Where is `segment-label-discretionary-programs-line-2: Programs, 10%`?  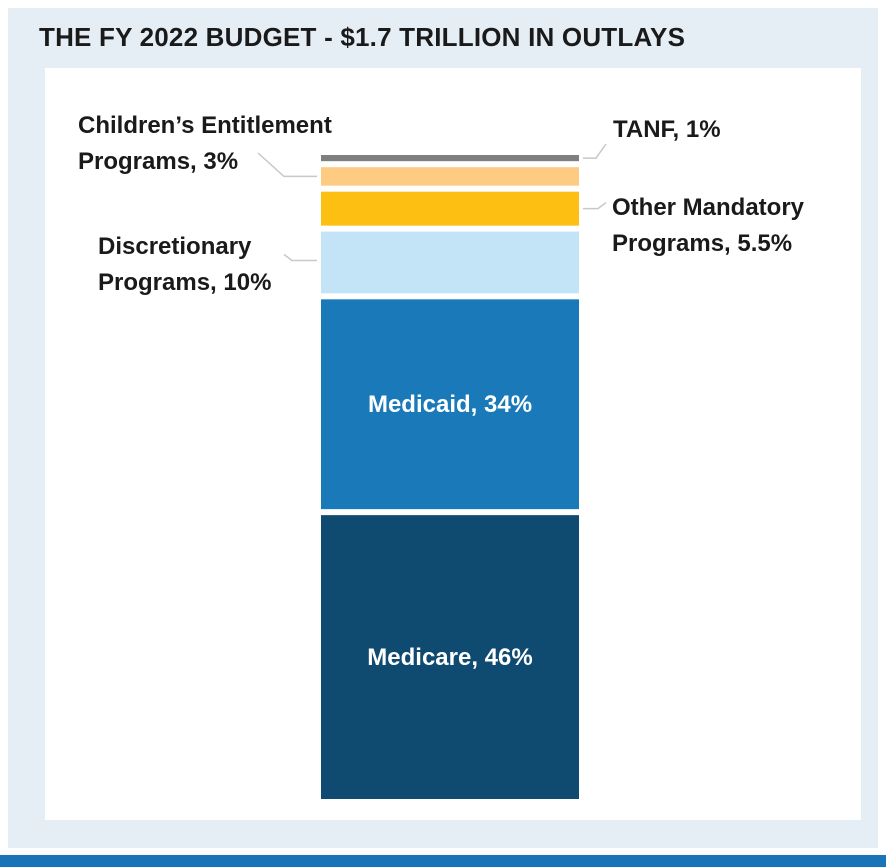
segment-label-discretionary-programs-line-2: Programs, 10% is located at coordinates (184, 282).